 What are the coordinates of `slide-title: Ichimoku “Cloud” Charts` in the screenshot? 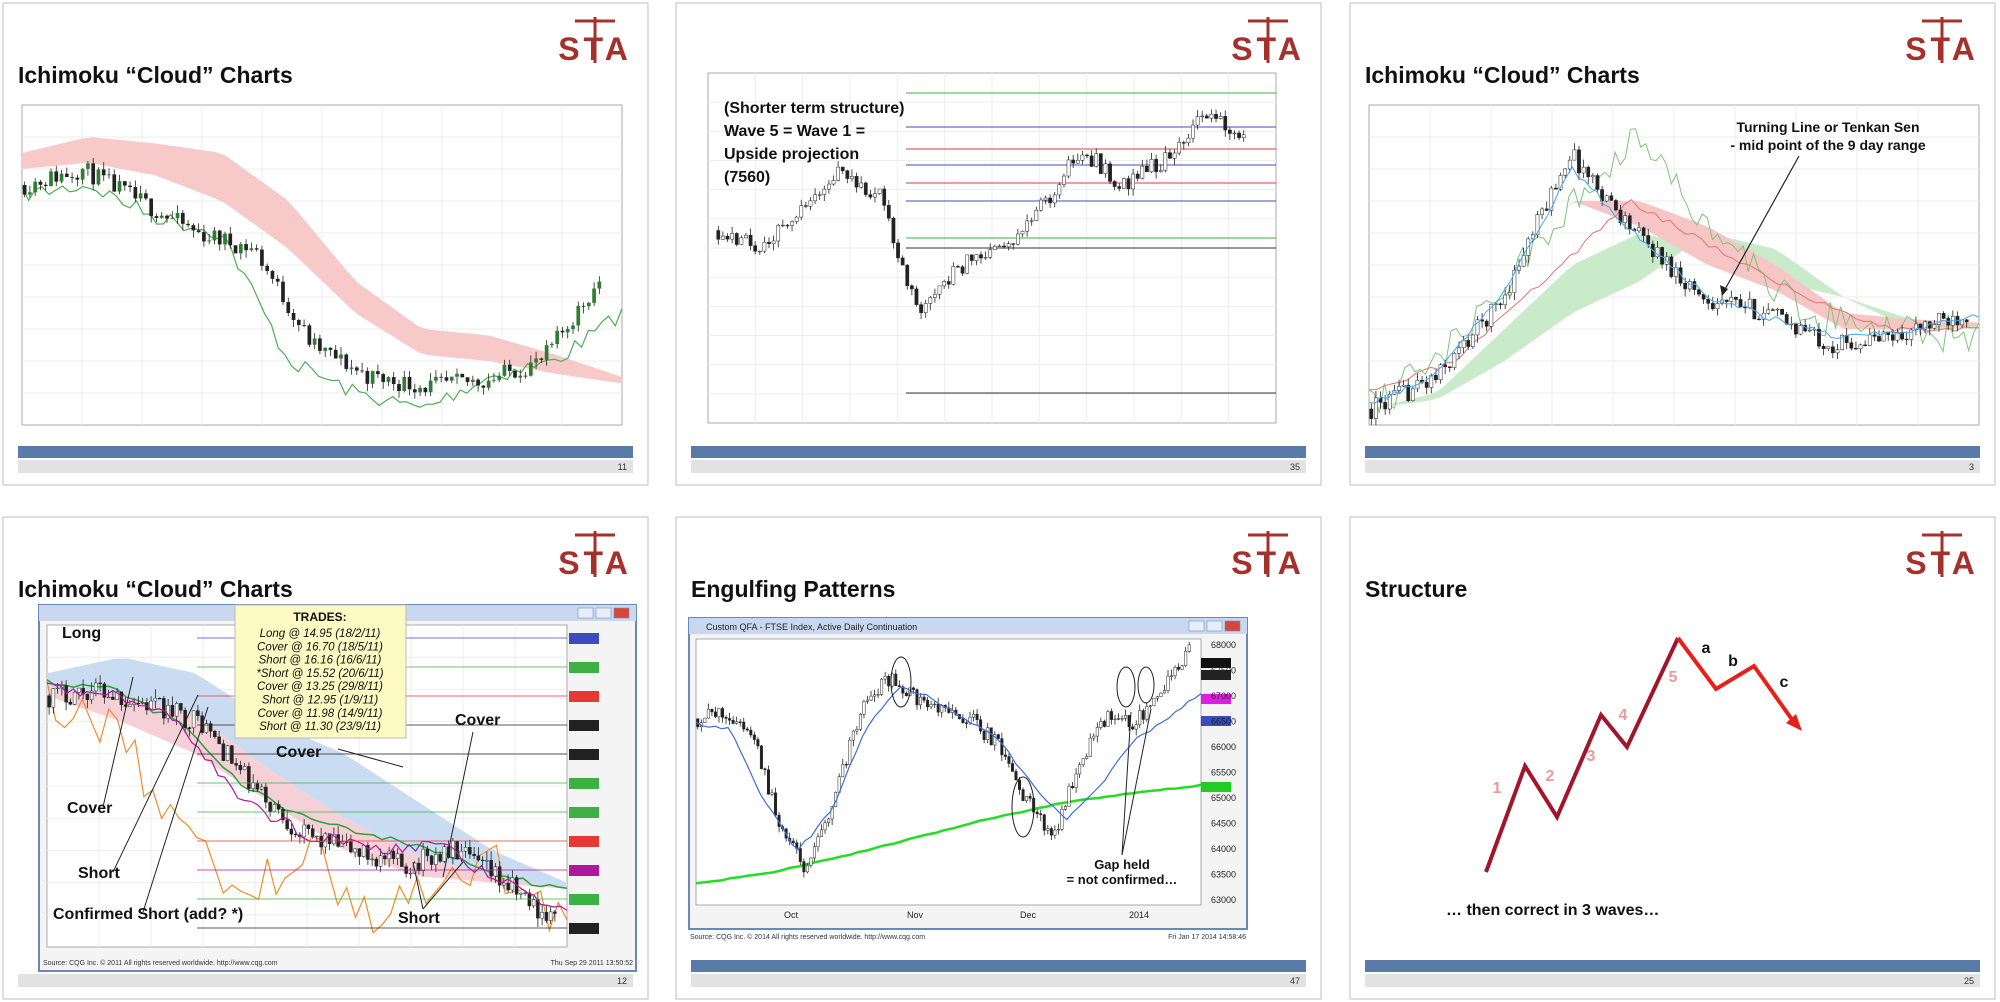 It's located at (155, 75).